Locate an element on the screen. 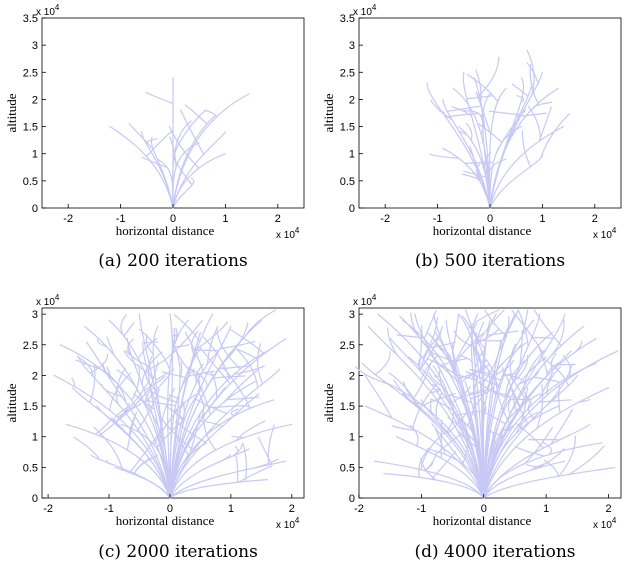 The width and height of the screenshot is (633, 570). caption-b: (b) 500 iterations is located at coordinates (490, 261).